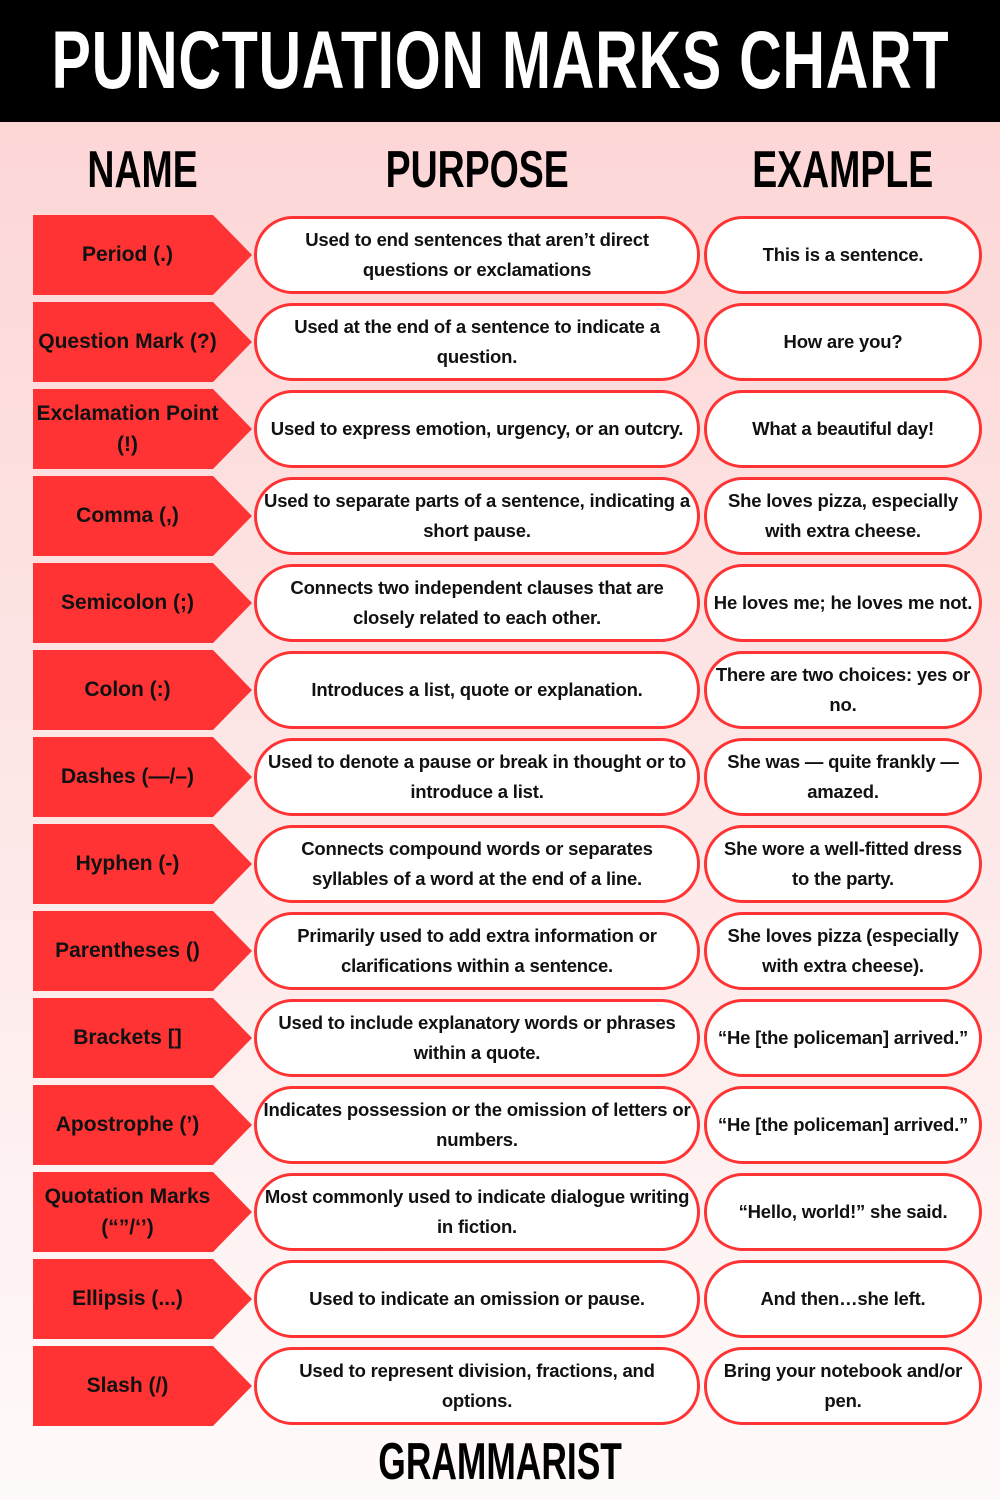 Image resolution: width=1000 pixels, height=1500 pixels. What do you see at coordinates (142, 1212) in the screenshot?
I see `punctuation-name: Quotation Marks (“”/‘’)` at bounding box center [142, 1212].